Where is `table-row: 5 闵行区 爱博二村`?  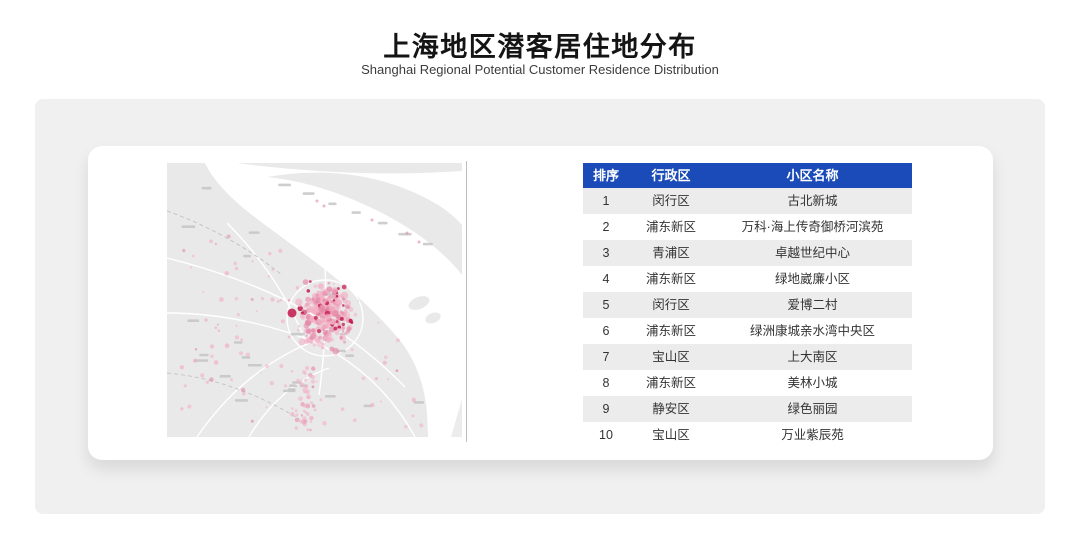 table-row: 5 闵行区 爱博二村 is located at coordinates (747, 305).